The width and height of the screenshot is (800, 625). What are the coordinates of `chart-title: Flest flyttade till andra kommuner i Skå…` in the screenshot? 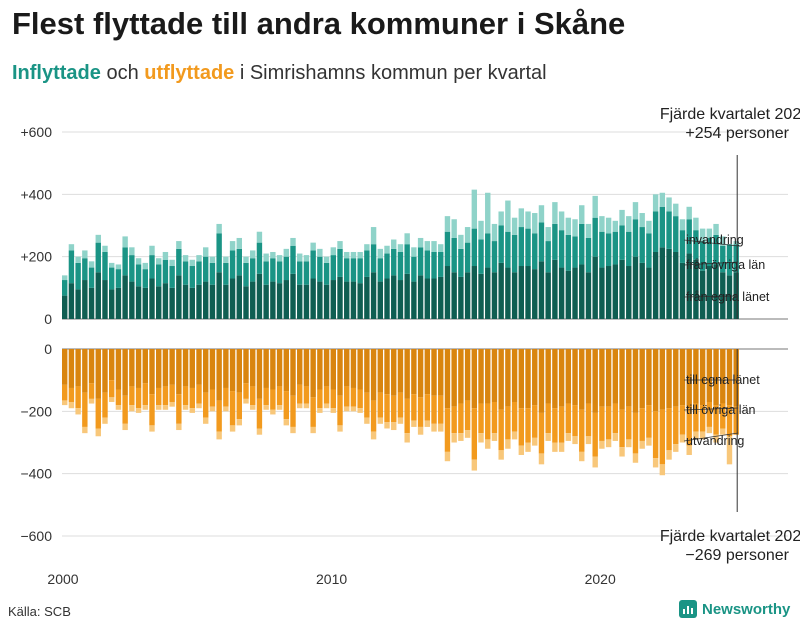 It's located at (319, 23).